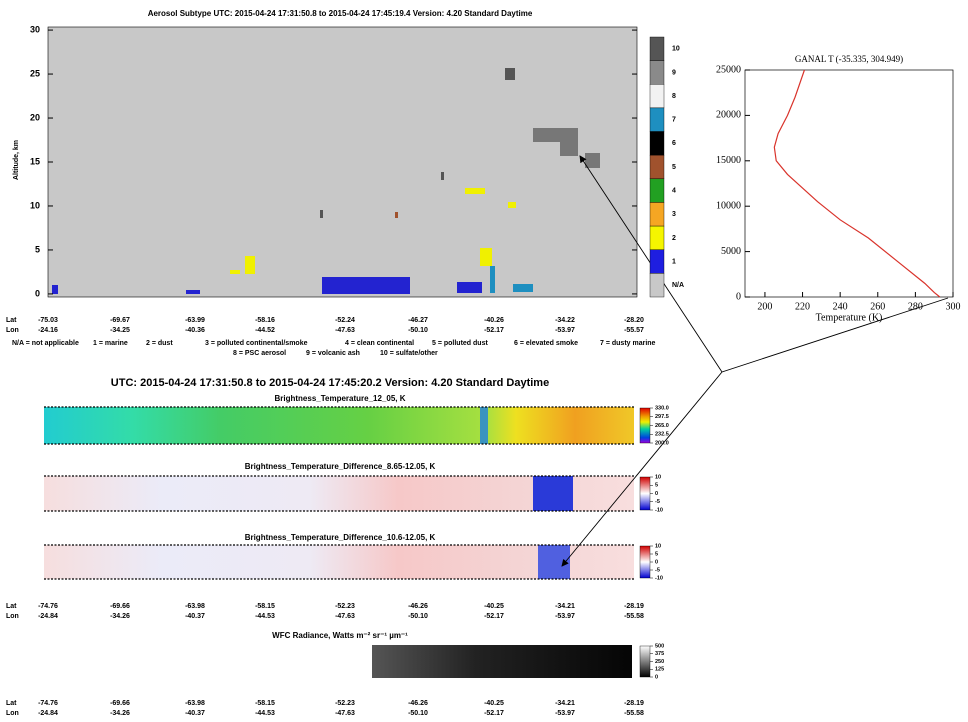 The image size is (968, 722). I want to click on y-tick-label: 20, so click(35, 117).